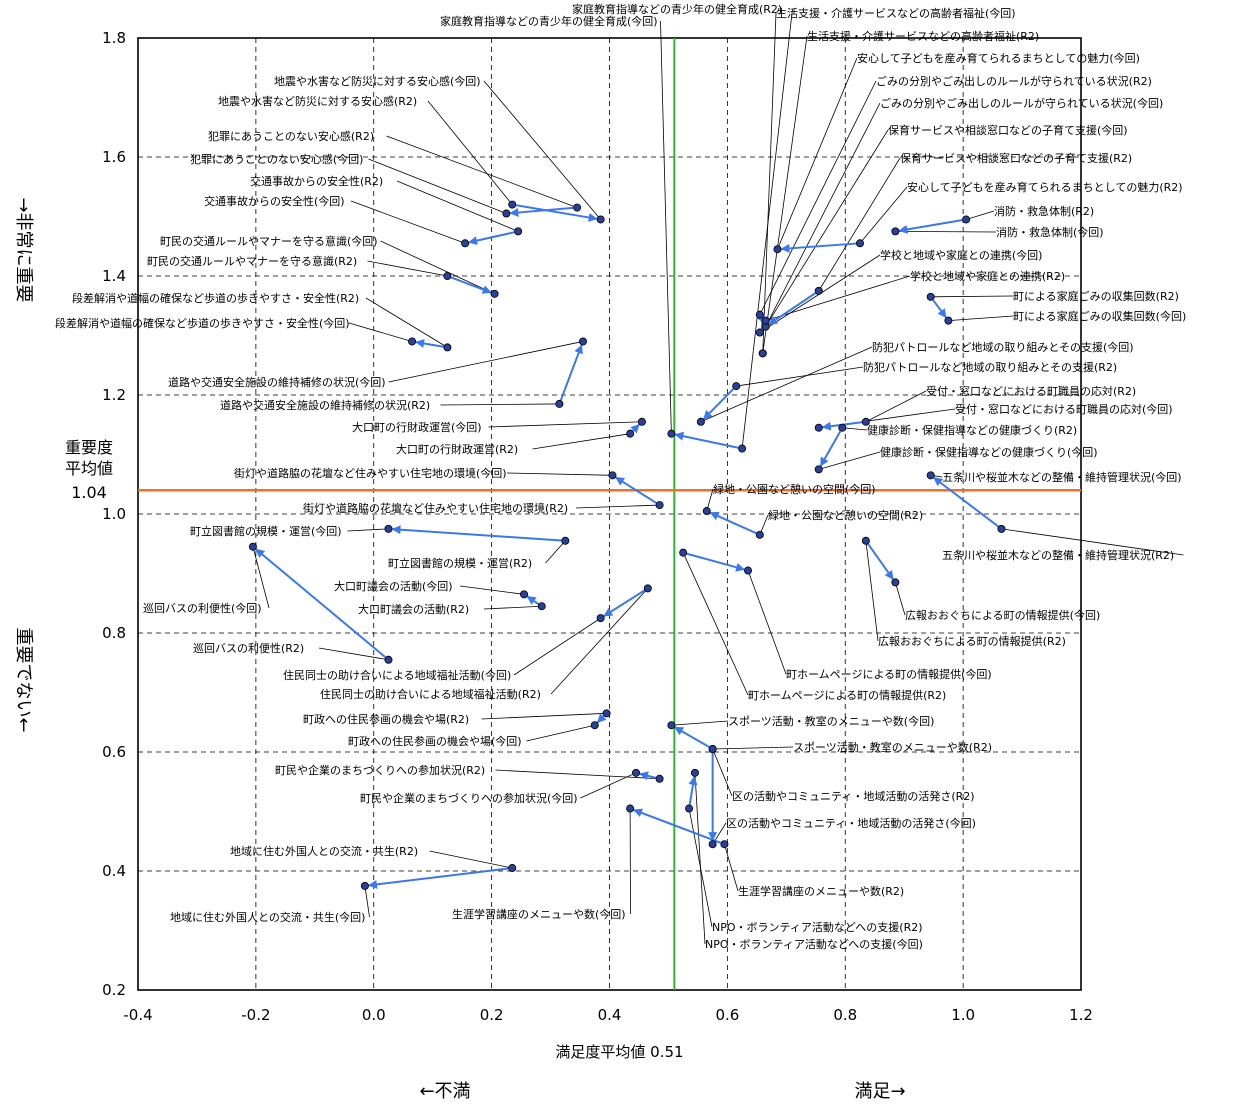 This screenshot has height=1106, width=1250. Describe the element at coordinates (291, 136) in the screenshot. I see `point-label-r2: 犯罪にあうことのない安心感(R2)` at that location.